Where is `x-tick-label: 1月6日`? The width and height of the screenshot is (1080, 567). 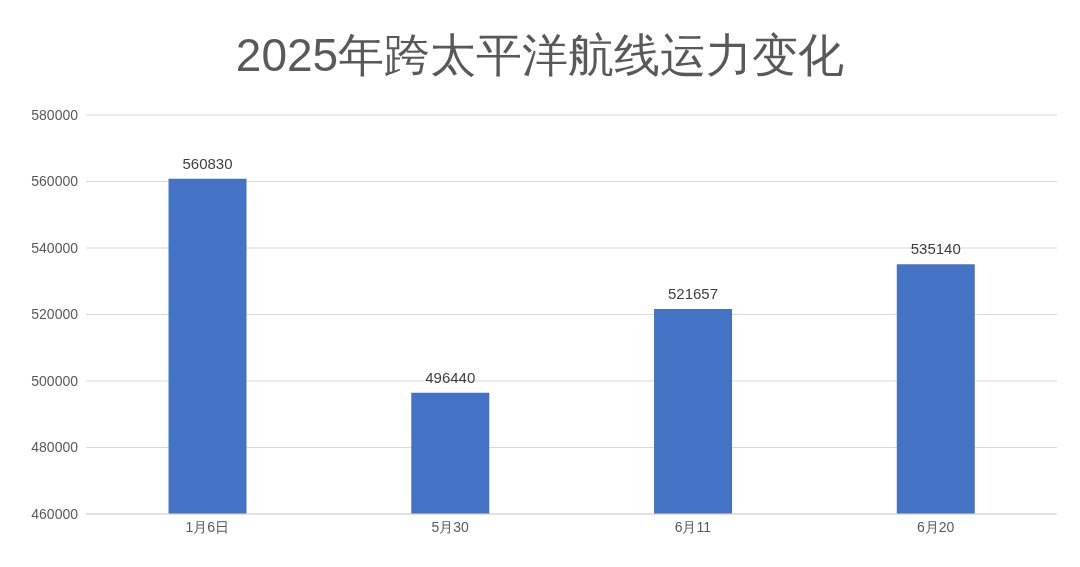
x-tick-label: 1月6日 is located at coordinates (207, 526).